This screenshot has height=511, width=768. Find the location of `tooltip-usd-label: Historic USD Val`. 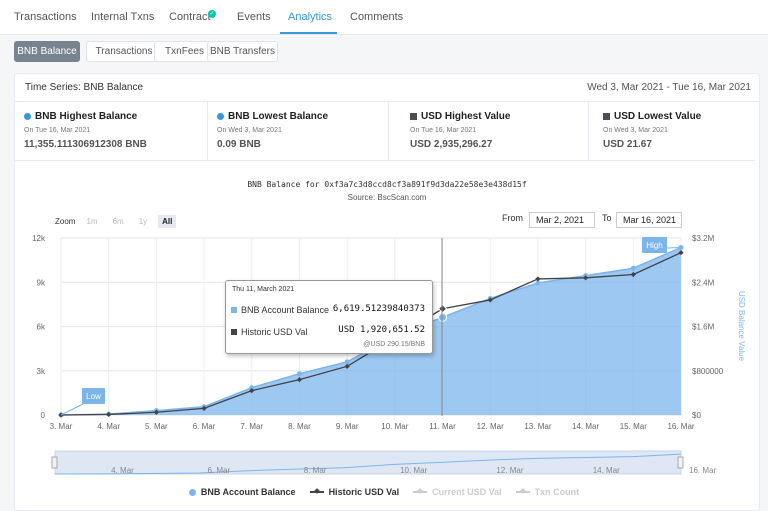

tooltip-usd-label: Historic USD Val is located at coordinates (274, 332).